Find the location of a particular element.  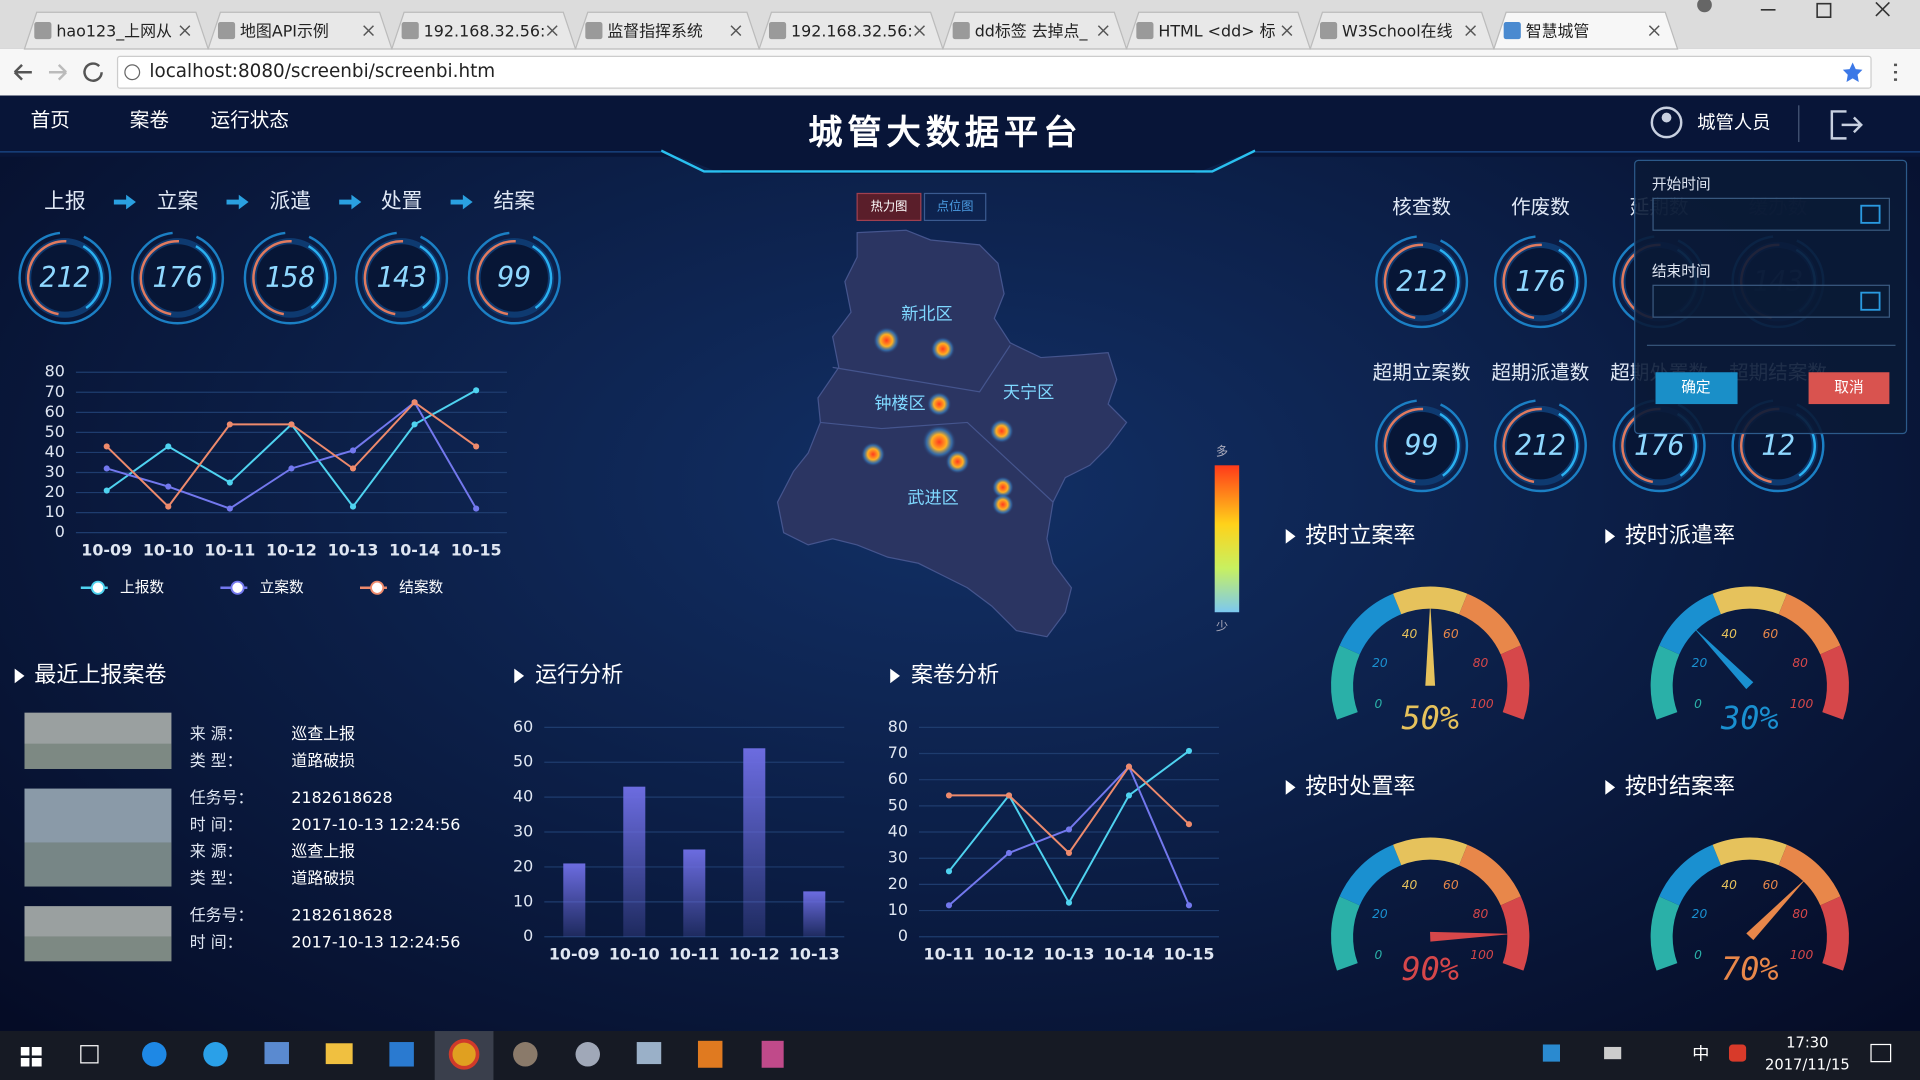

forward-button is located at coordinates (57, 72).